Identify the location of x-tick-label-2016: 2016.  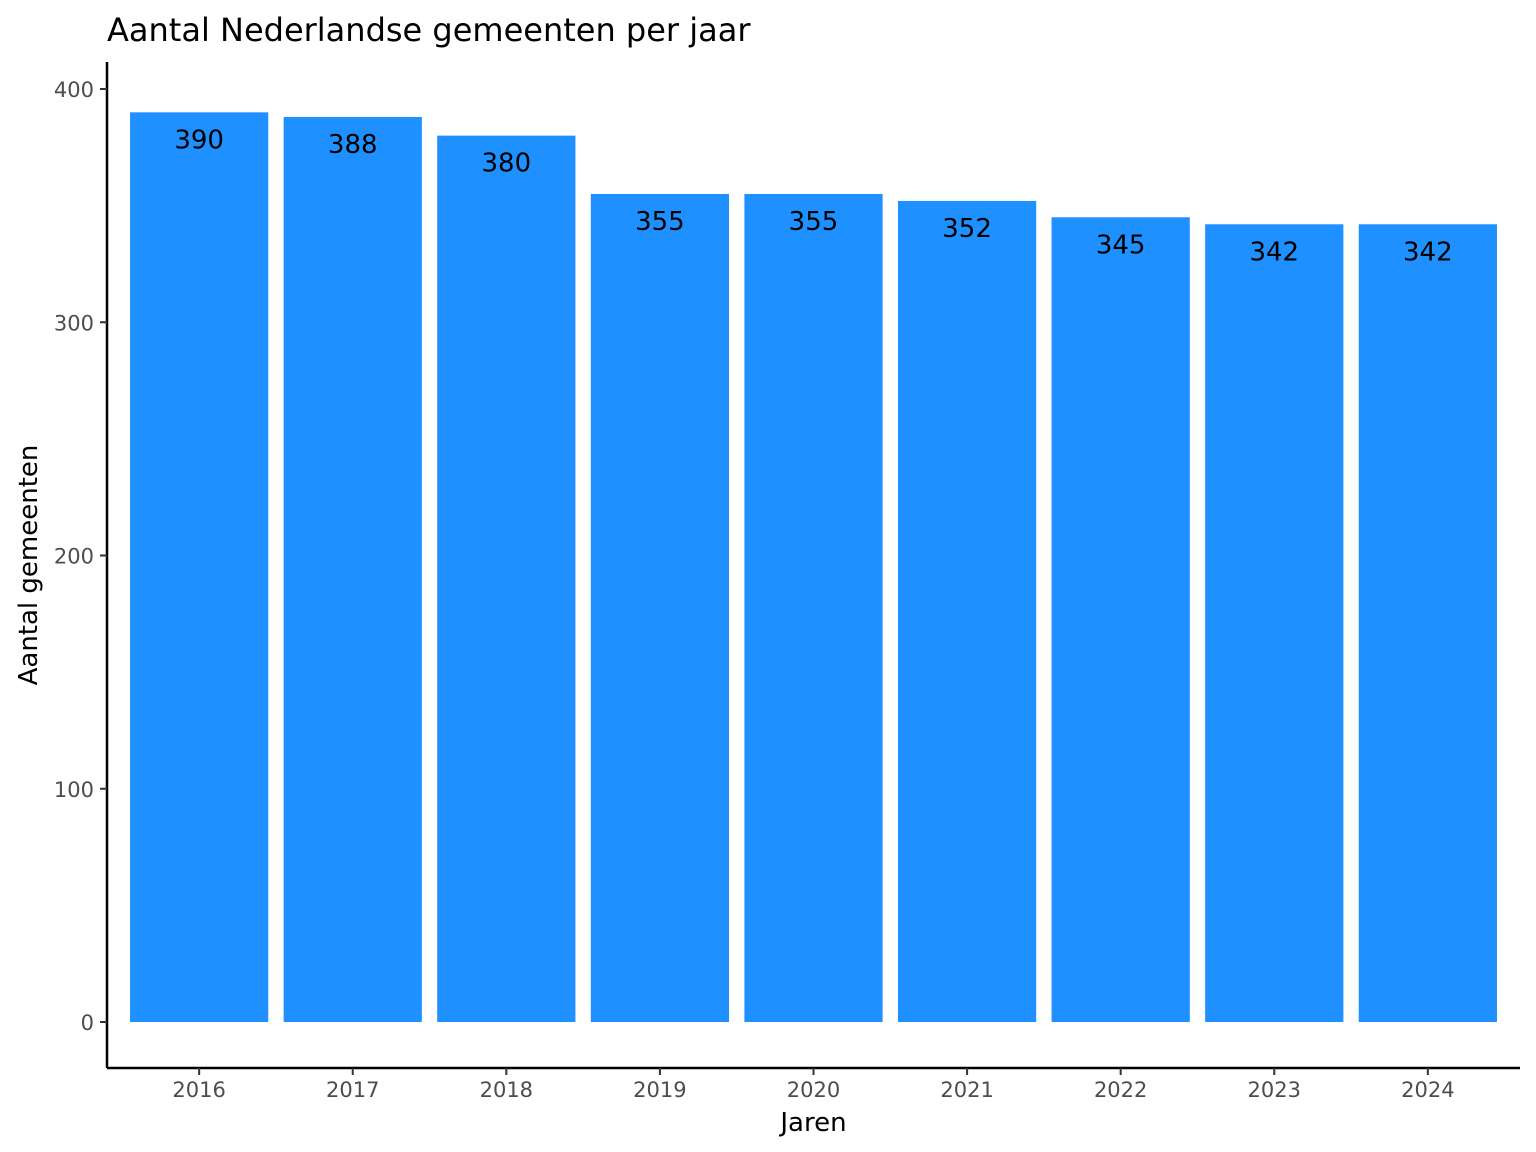
(198, 1090).